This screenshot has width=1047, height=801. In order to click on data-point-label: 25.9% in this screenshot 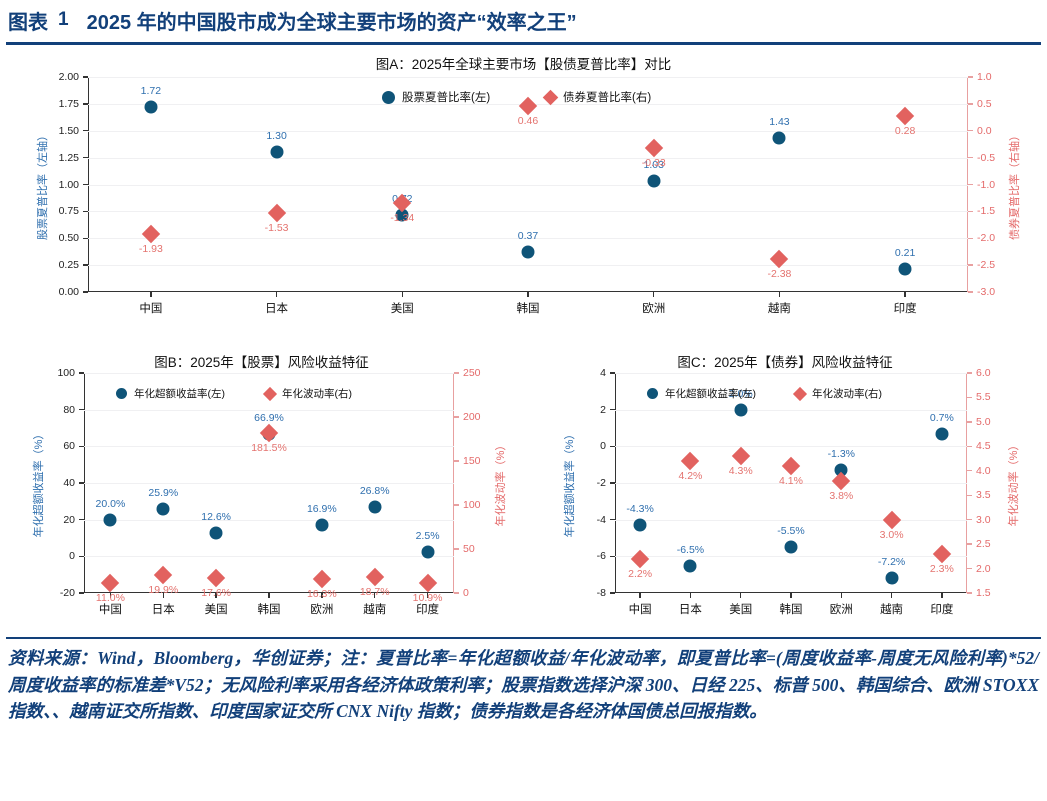, I will do `click(163, 492)`.